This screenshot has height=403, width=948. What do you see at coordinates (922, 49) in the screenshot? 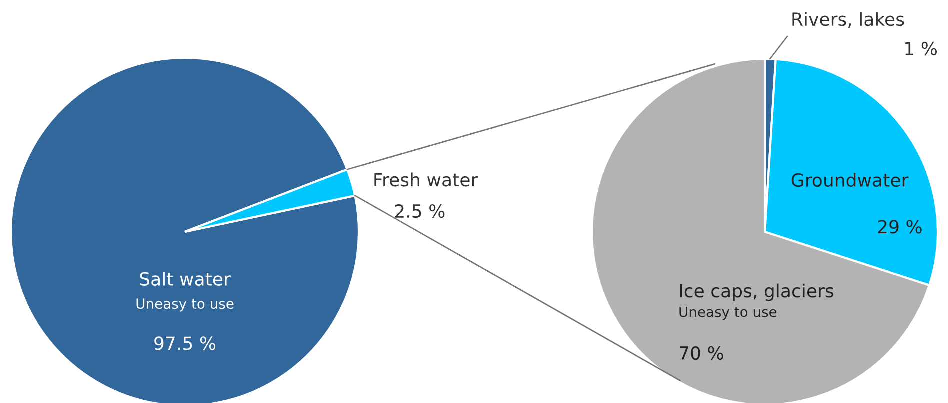
I see `data-label: 1 %` at bounding box center [922, 49].